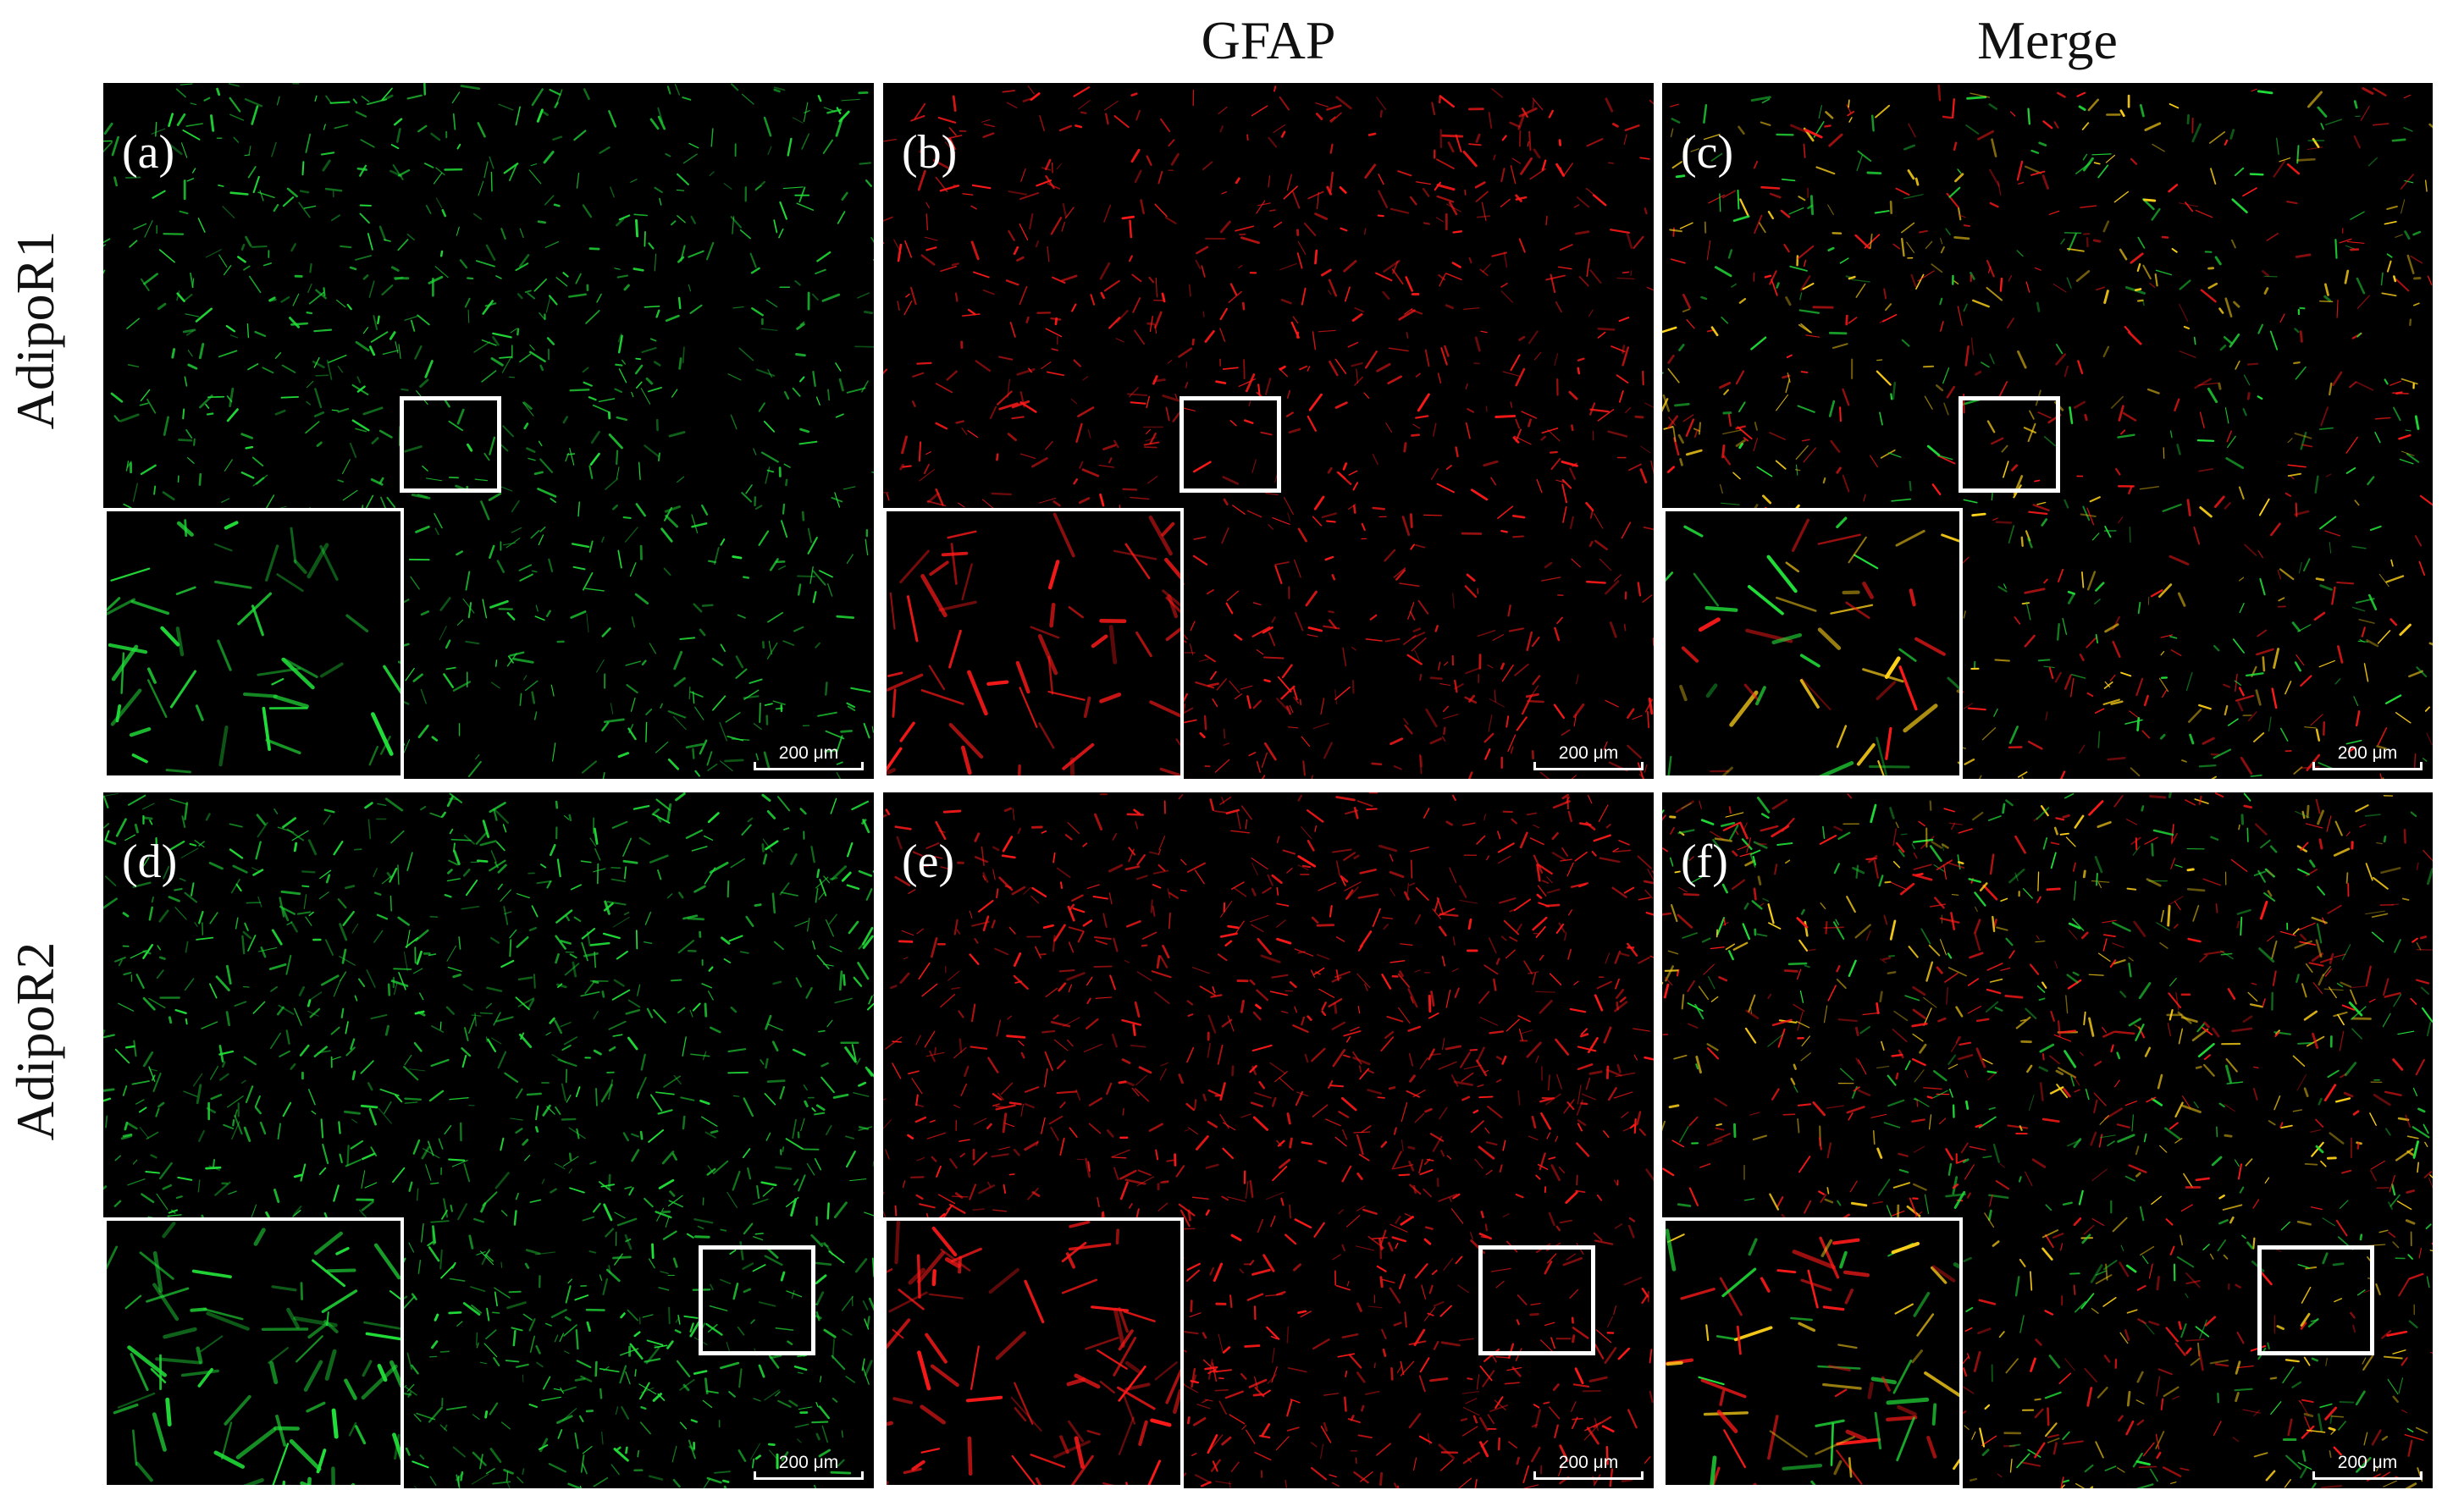  What do you see at coordinates (2047, 40) in the screenshot?
I see `column-title-merge: Merge` at bounding box center [2047, 40].